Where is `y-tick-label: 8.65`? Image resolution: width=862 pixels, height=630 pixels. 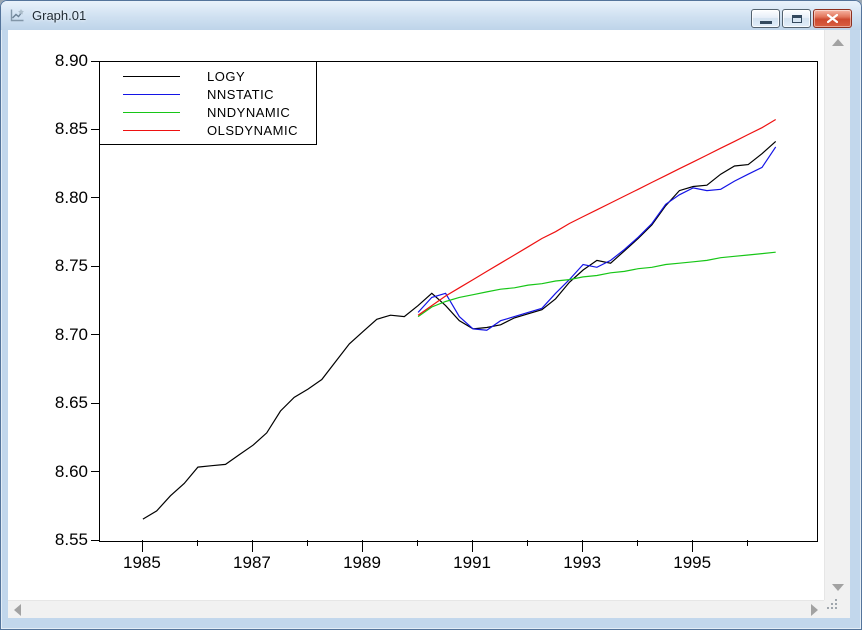 y-tick-label: 8.65 is located at coordinates (71, 403).